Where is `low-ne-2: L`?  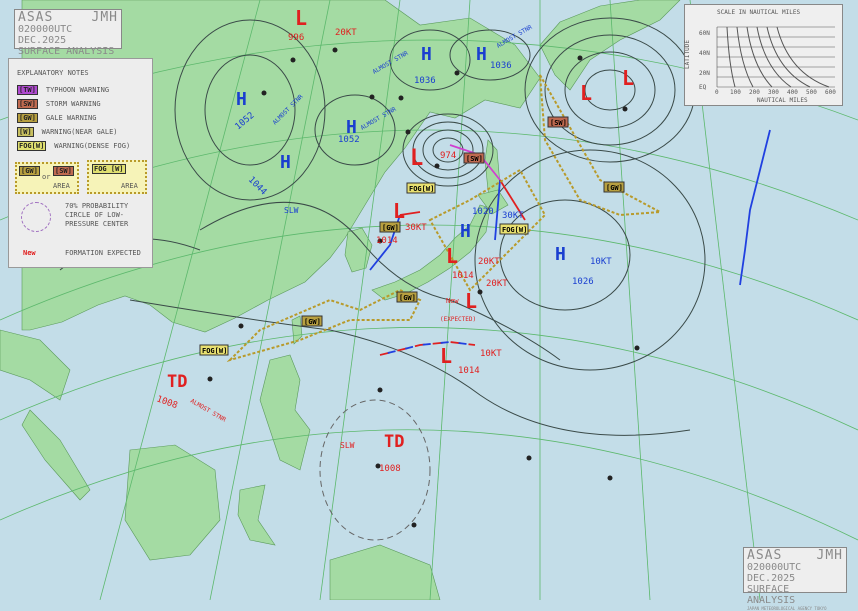
low-ne-2: L is located at coordinates (628, 78).